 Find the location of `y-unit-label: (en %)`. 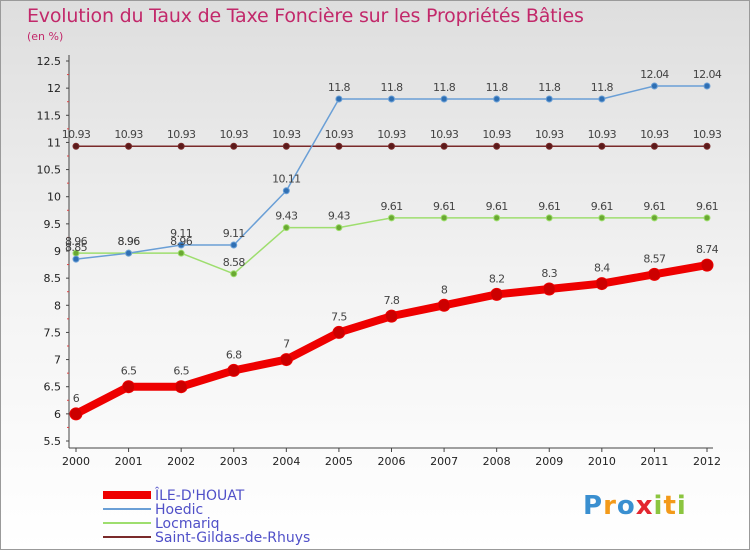

y-unit-label: (en %) is located at coordinates (45, 36).